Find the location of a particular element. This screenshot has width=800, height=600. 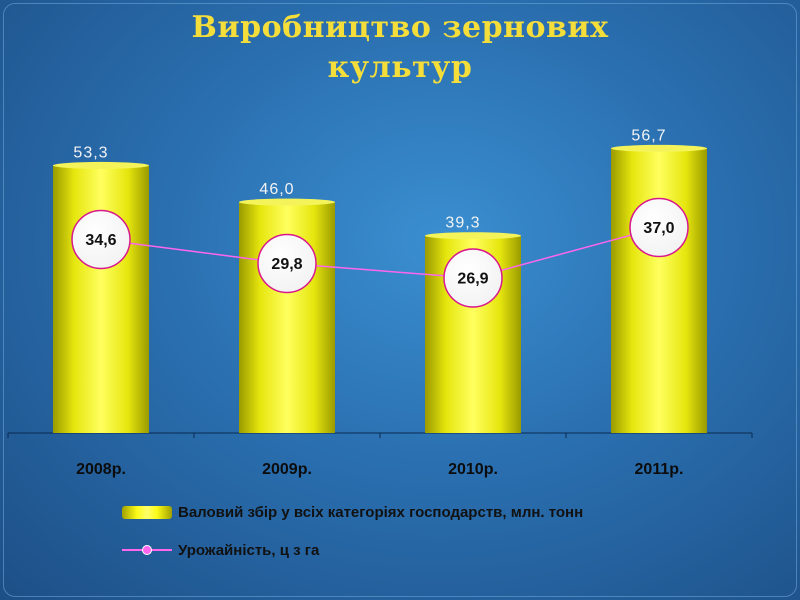

legend-bar-swatch is located at coordinates (147, 512).